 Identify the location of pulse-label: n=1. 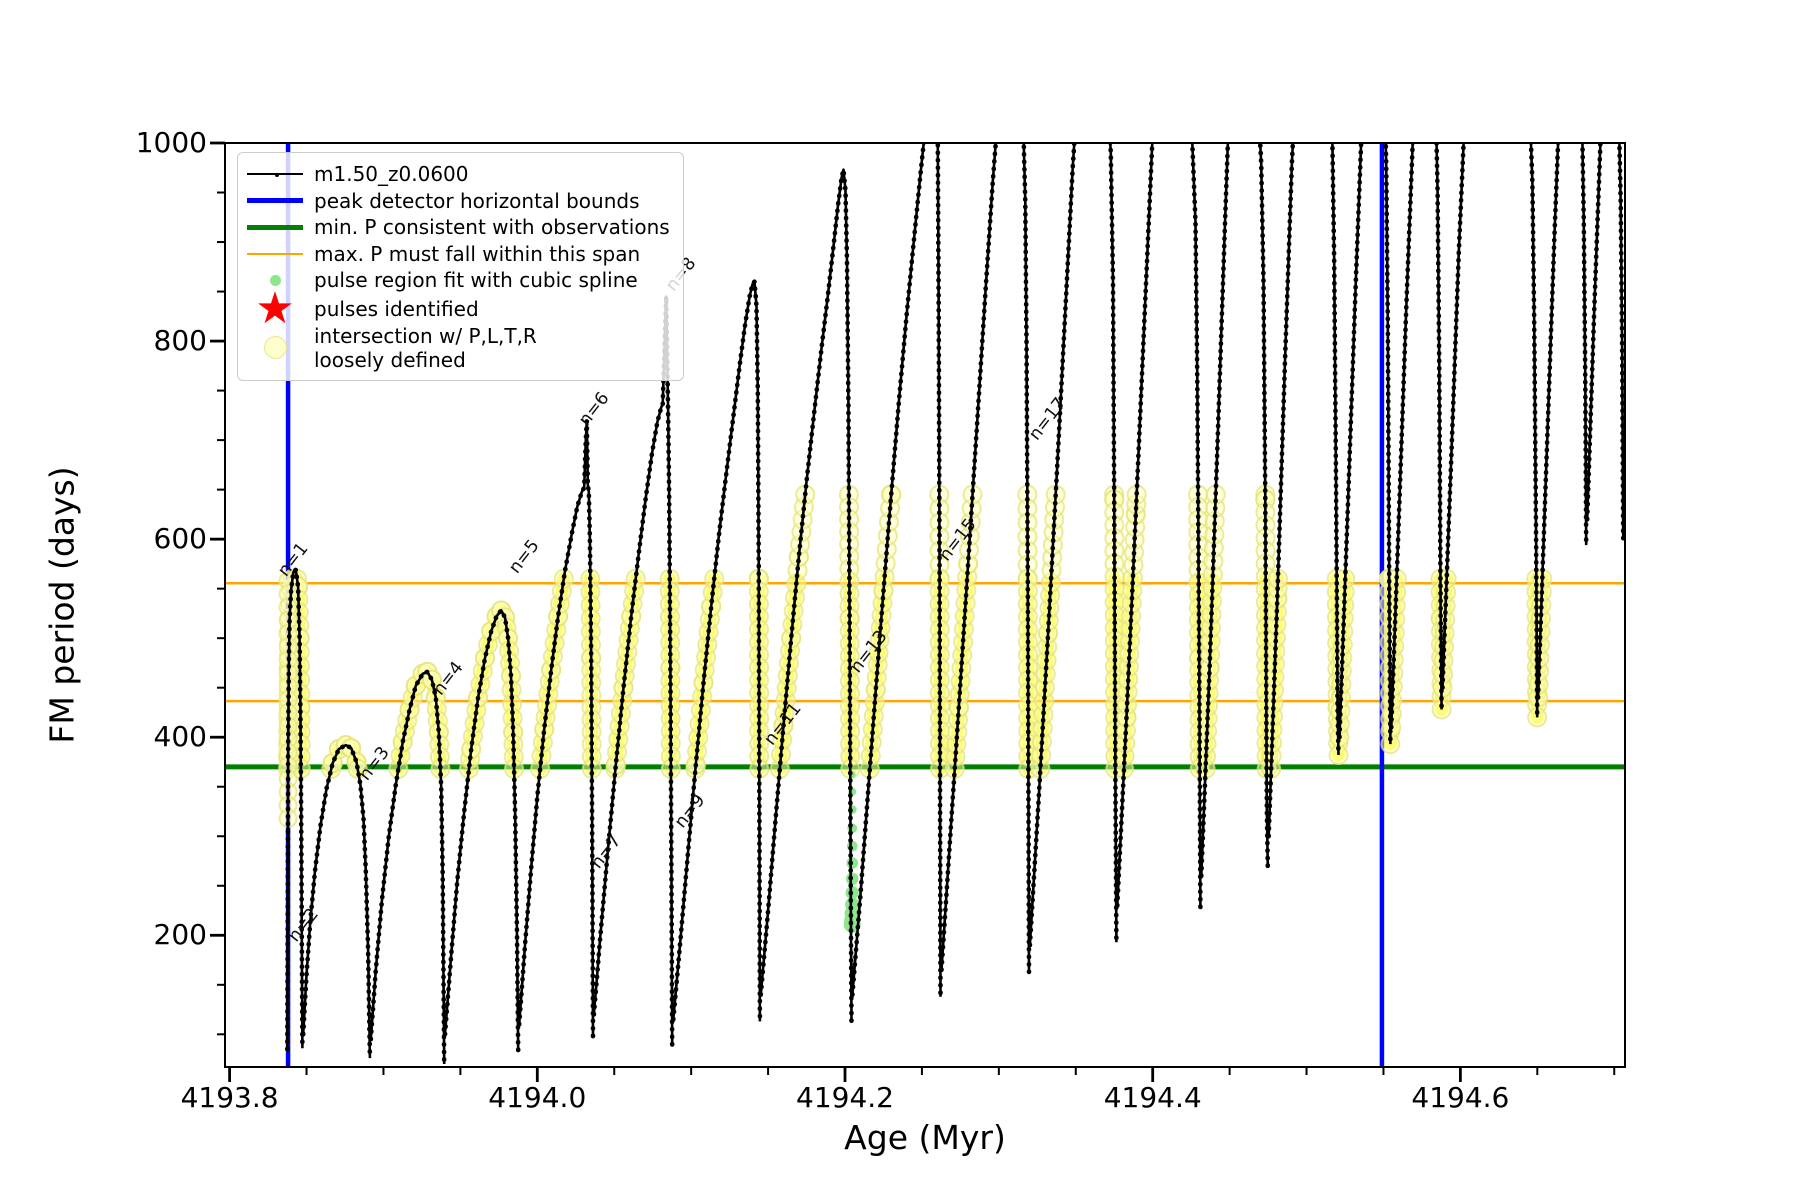
(293, 559).